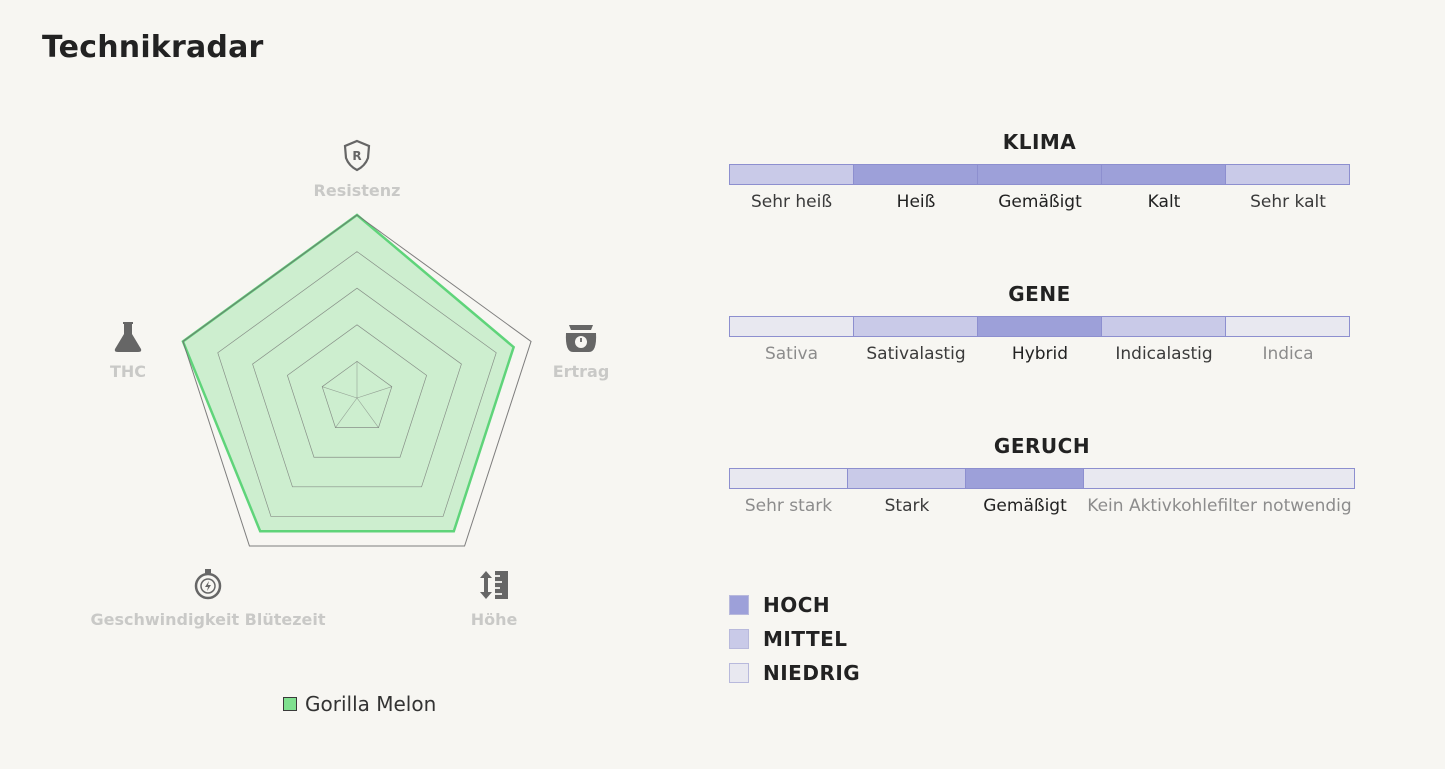  What do you see at coordinates (494, 619) in the screenshot?
I see `radar-axis-label-2: Höhe` at bounding box center [494, 619].